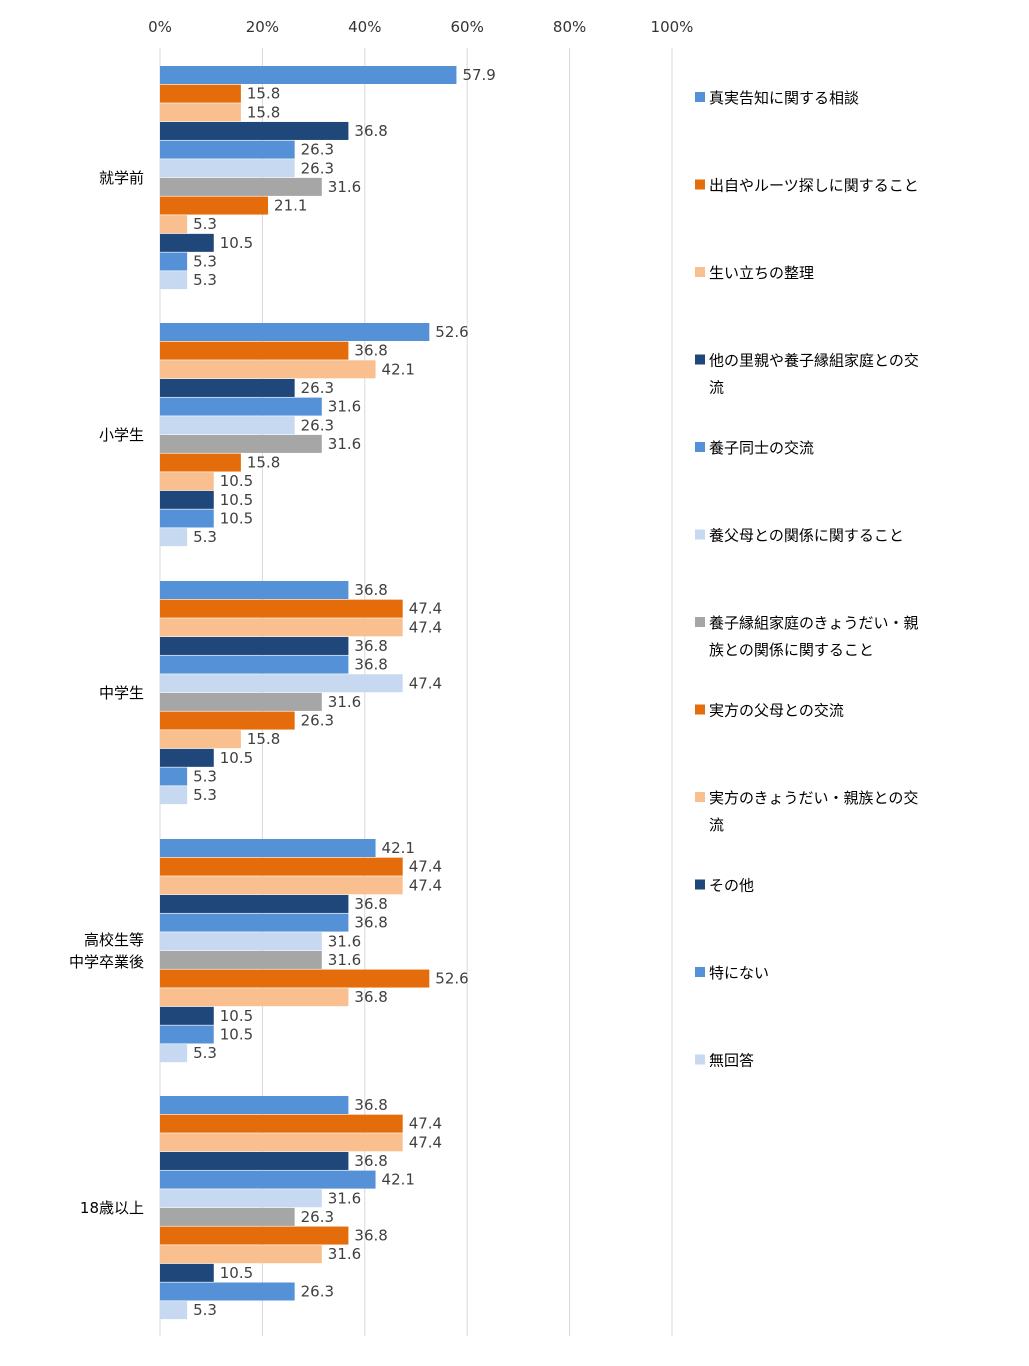 The width and height of the screenshot is (1029, 1366). I want to click on legend-label: 生い立ちの整理, so click(761, 273).